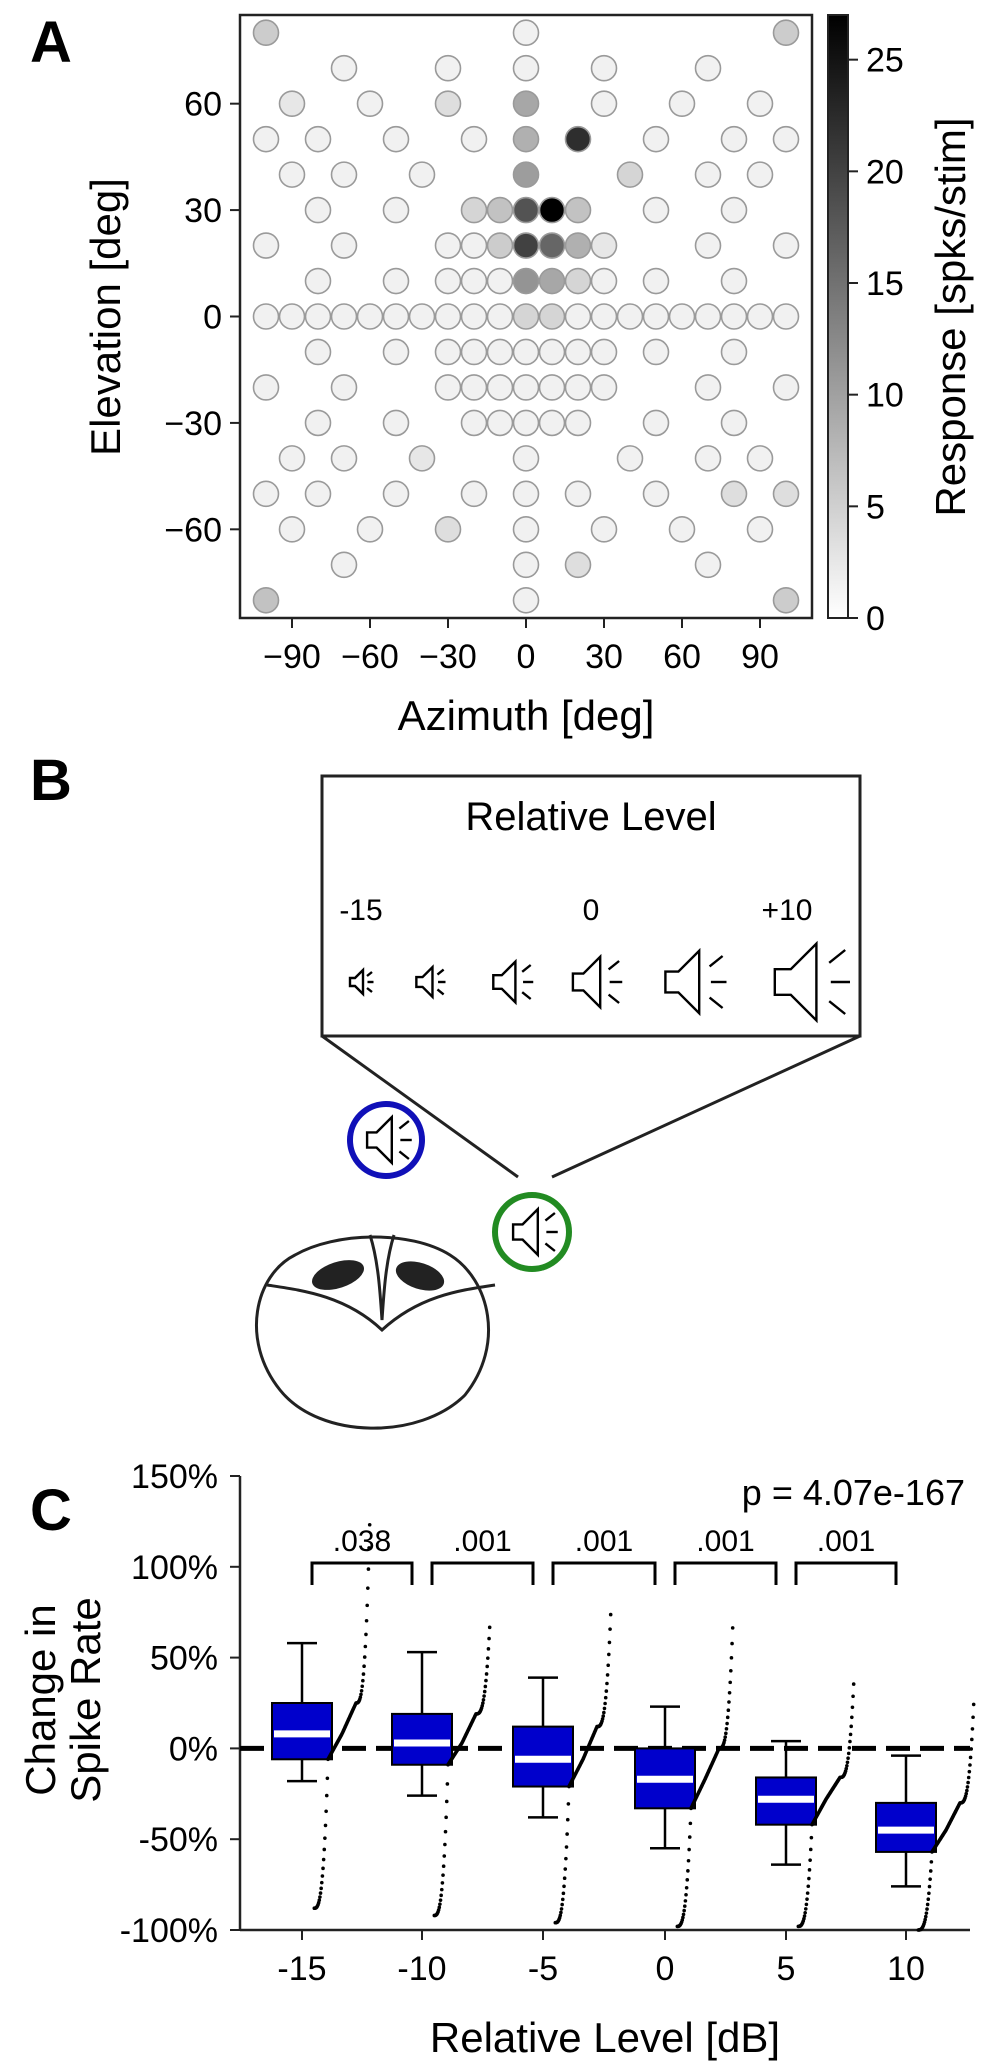  I want to click on colorbar: 25 20 15 10 5 0 Response [spks/stim], so click(900, 326).